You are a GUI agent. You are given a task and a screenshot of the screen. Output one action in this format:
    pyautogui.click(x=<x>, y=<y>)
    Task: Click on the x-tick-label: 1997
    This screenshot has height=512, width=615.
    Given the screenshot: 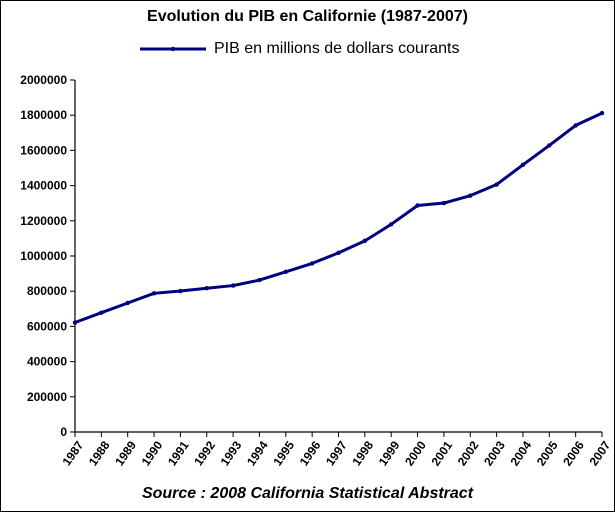 What is the action you would take?
    pyautogui.click(x=336, y=453)
    